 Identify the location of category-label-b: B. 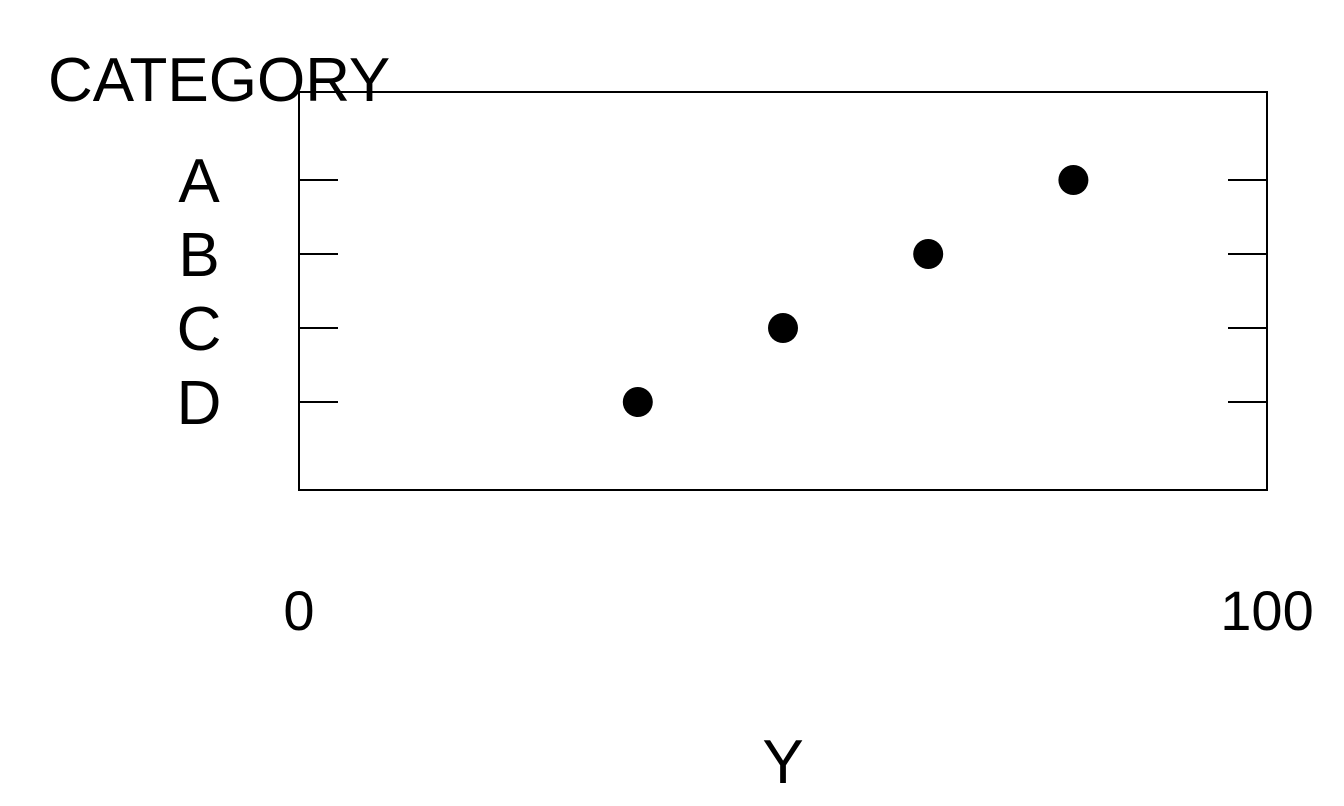
(198, 255).